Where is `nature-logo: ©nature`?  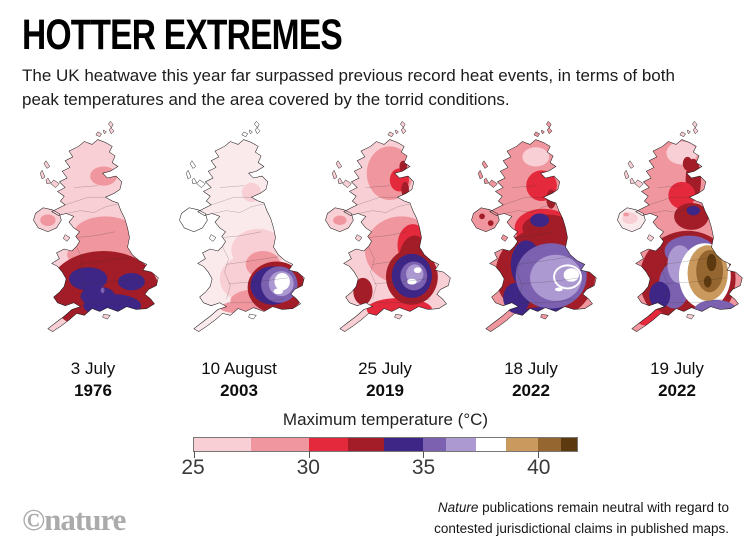
nature-logo: ©nature is located at coordinates (74, 520).